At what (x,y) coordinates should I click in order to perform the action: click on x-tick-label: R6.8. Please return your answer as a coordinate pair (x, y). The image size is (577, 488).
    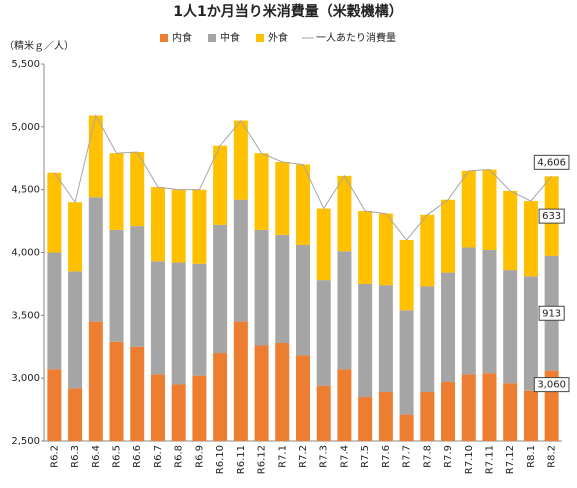
    Looking at the image, I should click on (179, 456).